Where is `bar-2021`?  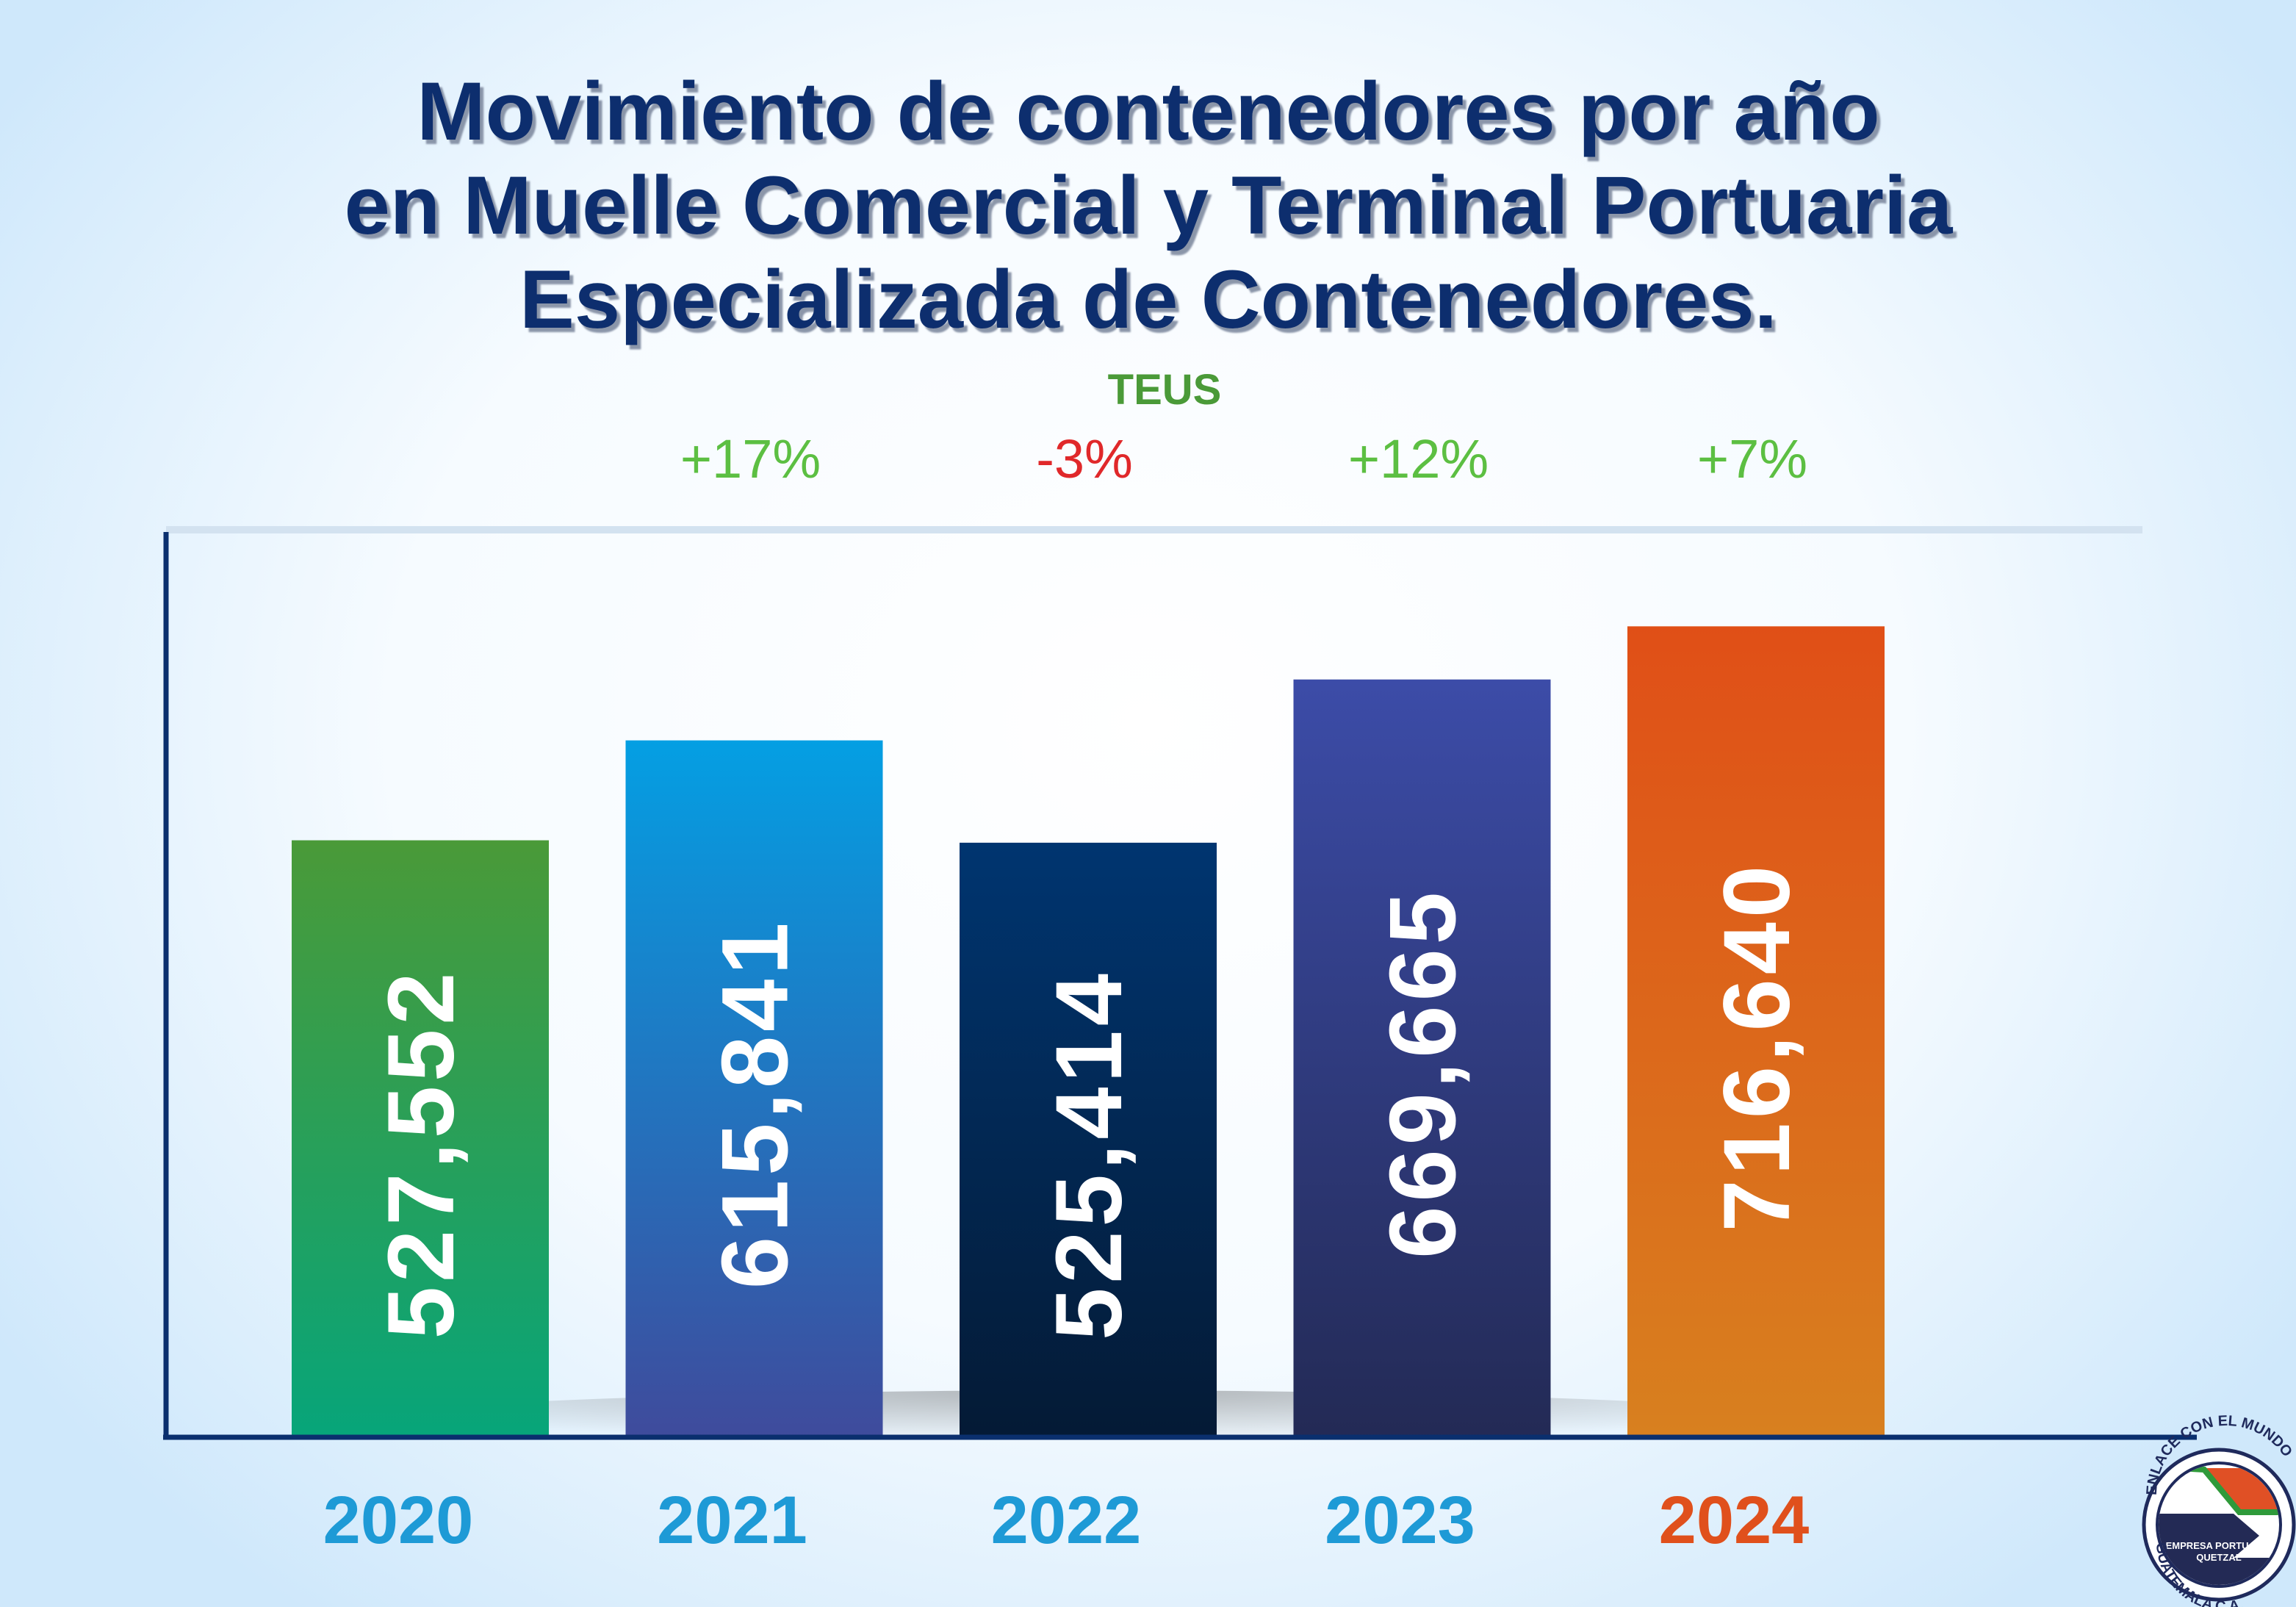 bar-2021 is located at coordinates (754, 1089).